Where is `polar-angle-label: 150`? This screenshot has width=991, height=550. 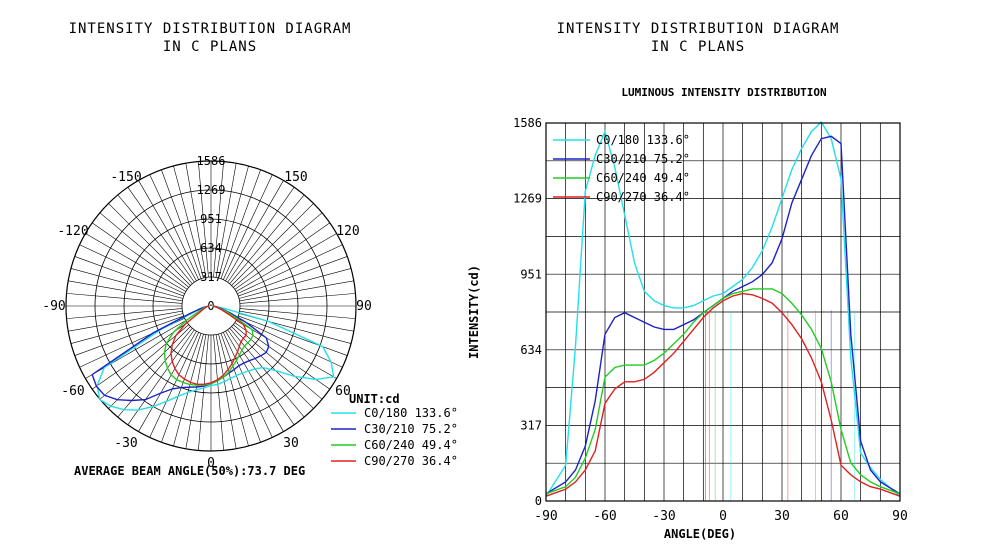 polar-angle-label: 150 is located at coordinates (295, 177).